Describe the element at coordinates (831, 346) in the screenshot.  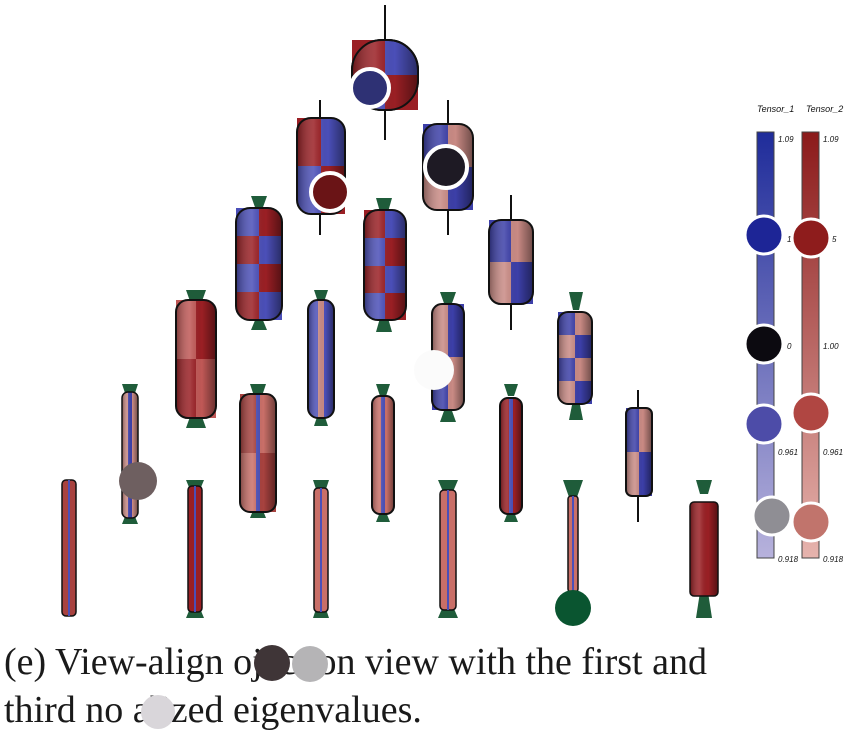
I see `colorbar-tensor2-tick-3: 1.00` at that location.